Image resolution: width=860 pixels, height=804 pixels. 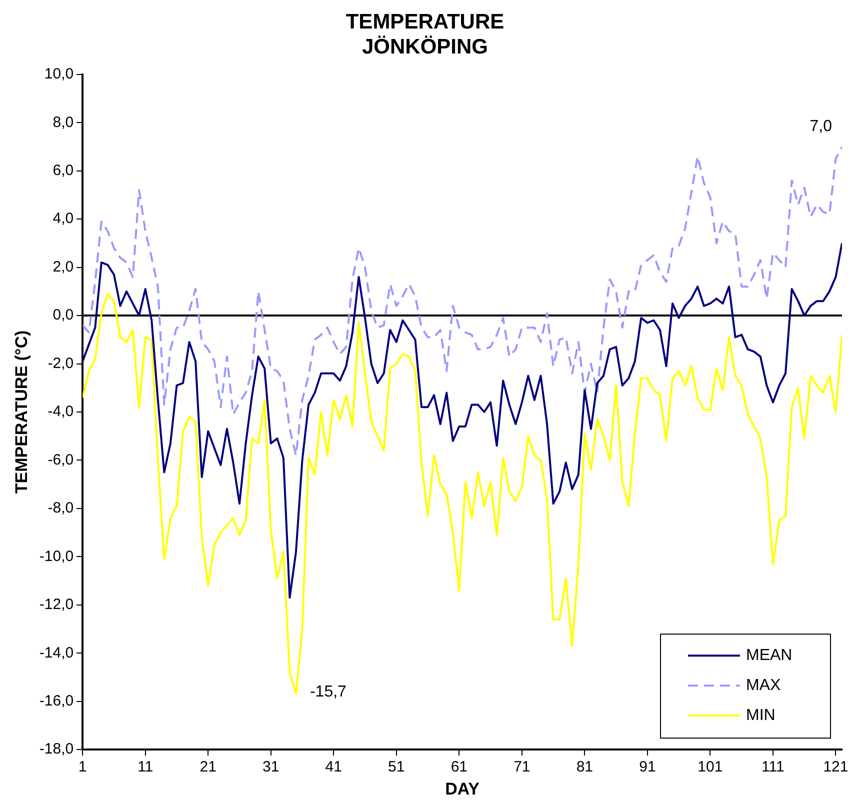 What do you see at coordinates (769, 655) in the screenshot?
I see `legend-label: MEAN` at bounding box center [769, 655].